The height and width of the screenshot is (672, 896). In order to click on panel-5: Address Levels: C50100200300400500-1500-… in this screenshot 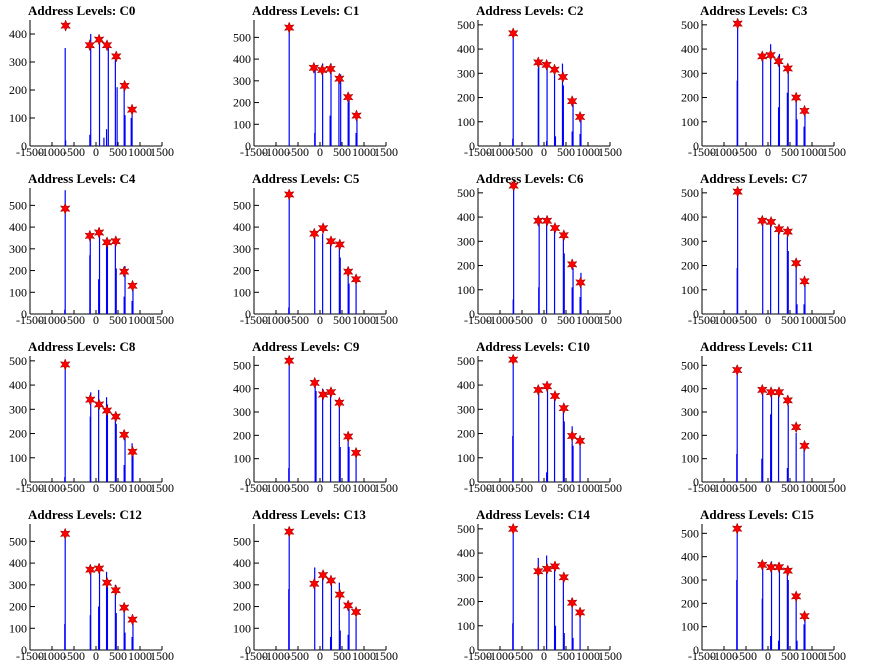, I will do `click(315, 249)`.